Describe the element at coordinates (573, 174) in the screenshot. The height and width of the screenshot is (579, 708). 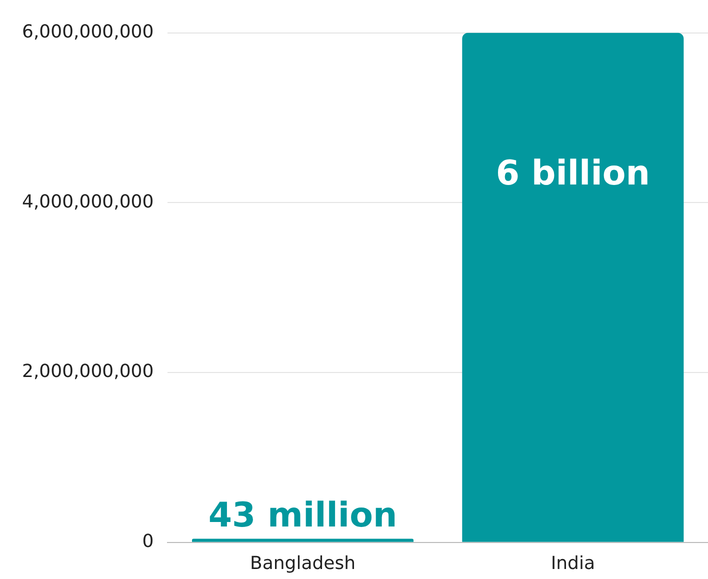
I see `data-label: 6 billion` at that location.